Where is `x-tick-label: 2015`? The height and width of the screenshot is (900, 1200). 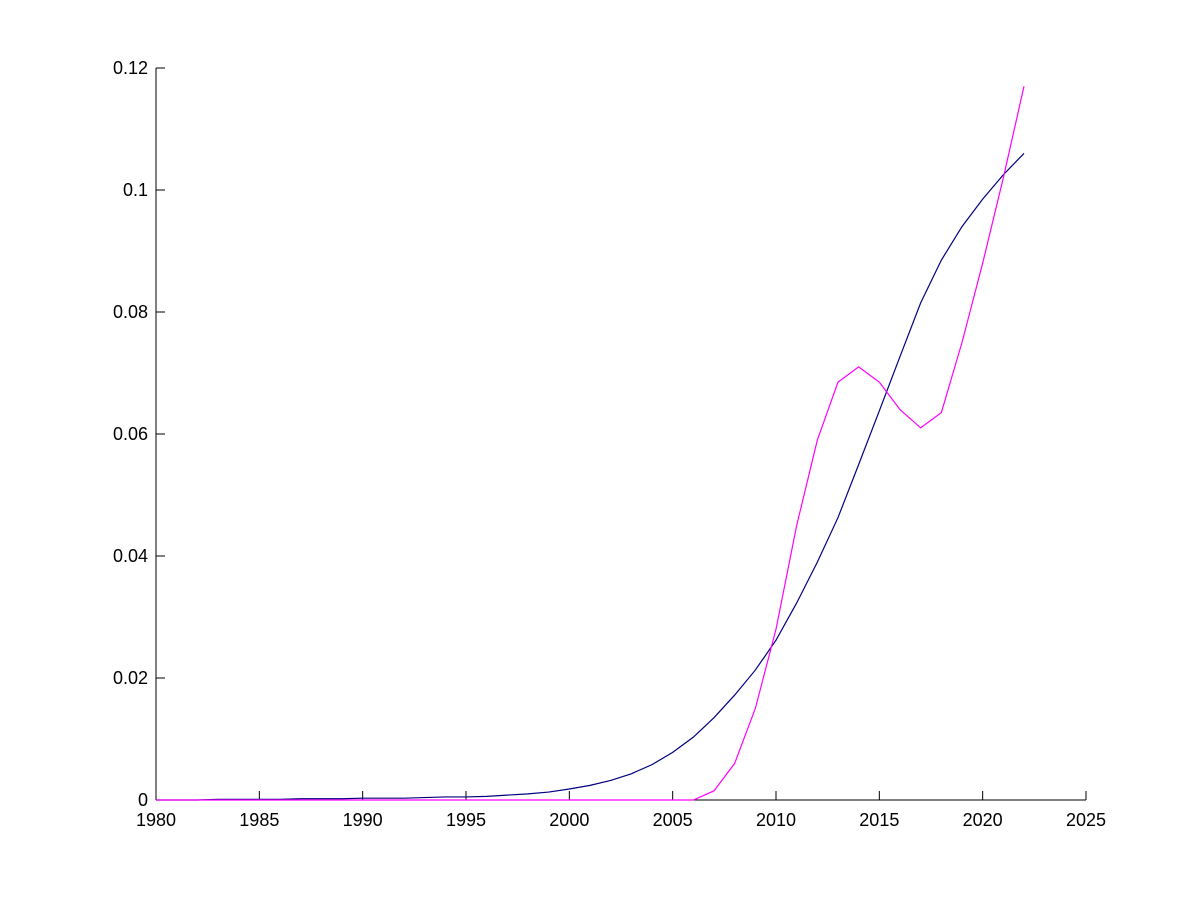
x-tick-label: 2015 is located at coordinates (879, 820).